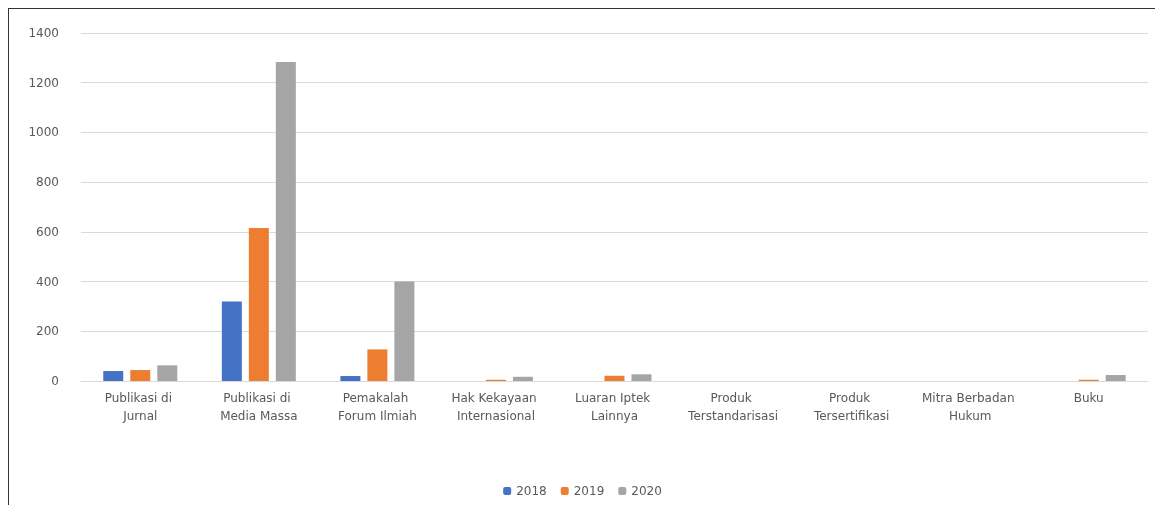 The image size is (1155, 505). What do you see at coordinates (377, 407) in the screenshot?
I see `x-tick-label: Pemakalah Forum Ilmiah` at bounding box center [377, 407].